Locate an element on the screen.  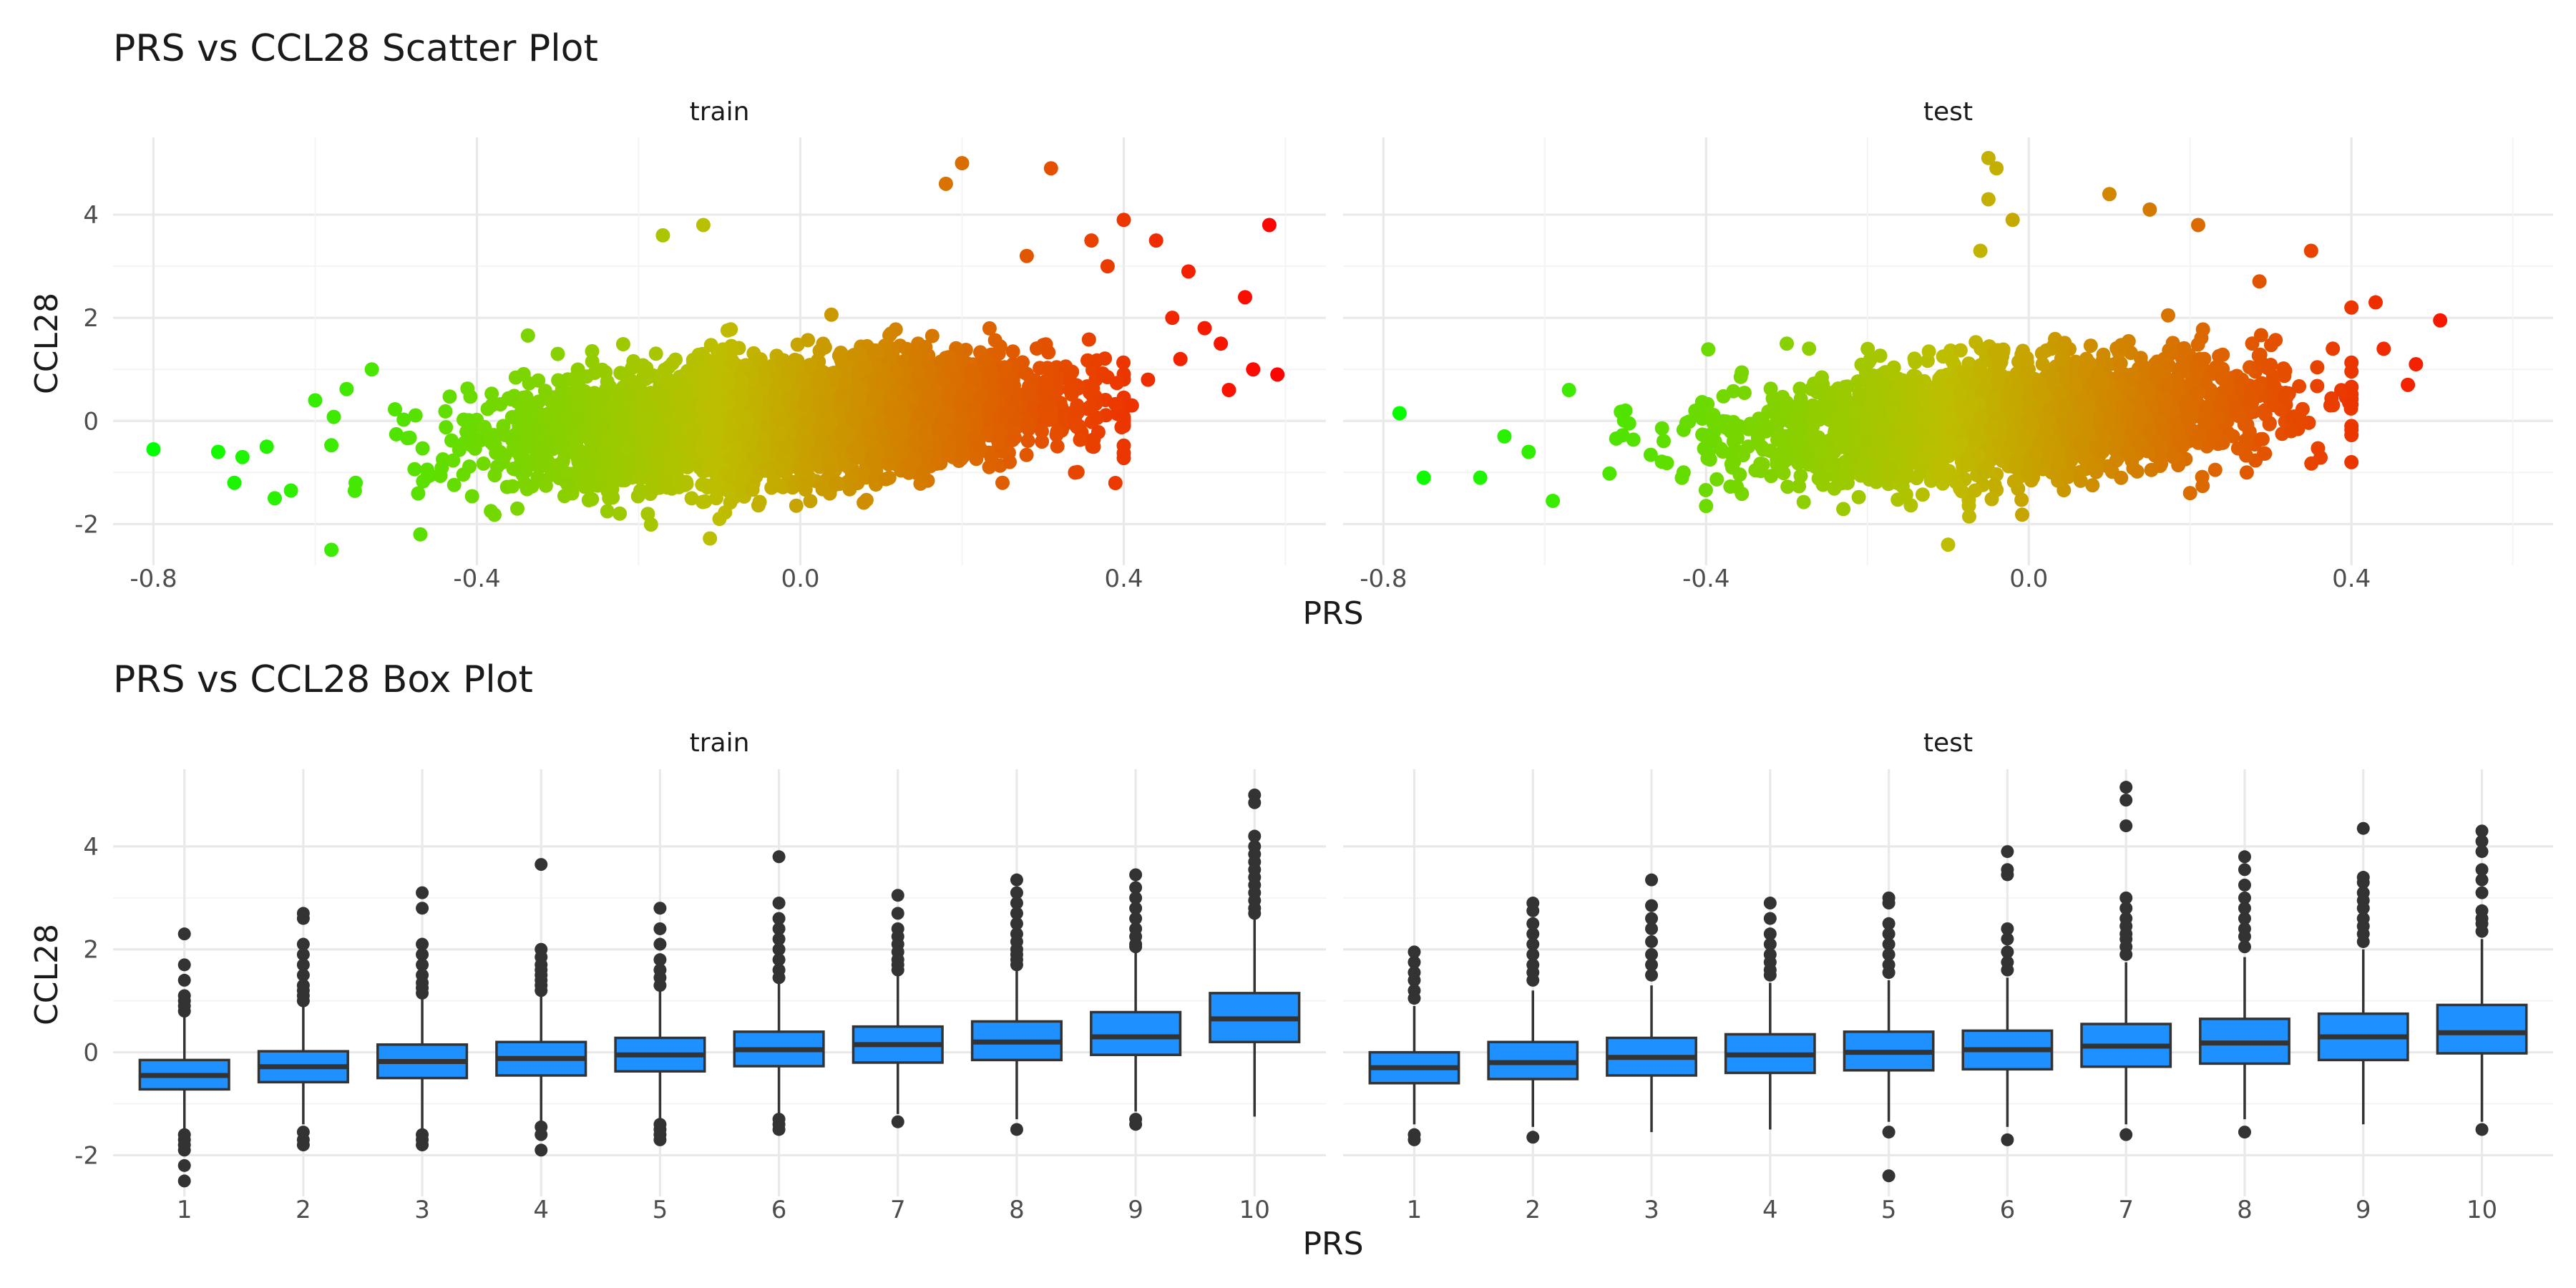
scatter-y-label: CCL28 is located at coordinates (47, 343).